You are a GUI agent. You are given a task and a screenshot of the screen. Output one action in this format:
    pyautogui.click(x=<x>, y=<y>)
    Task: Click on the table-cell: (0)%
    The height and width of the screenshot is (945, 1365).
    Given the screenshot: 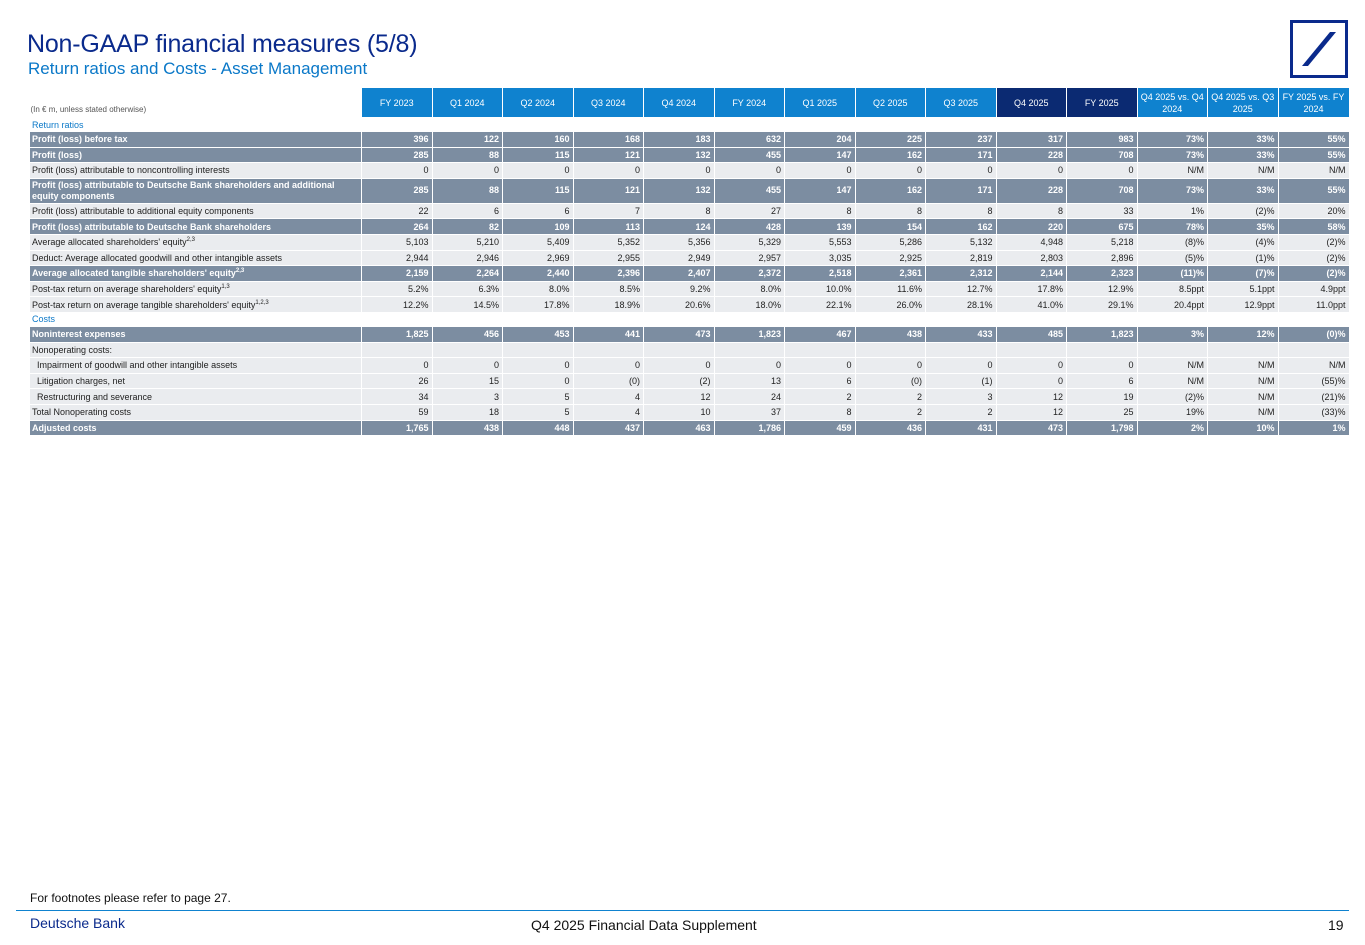 What is the action you would take?
    pyautogui.click(x=1313, y=334)
    